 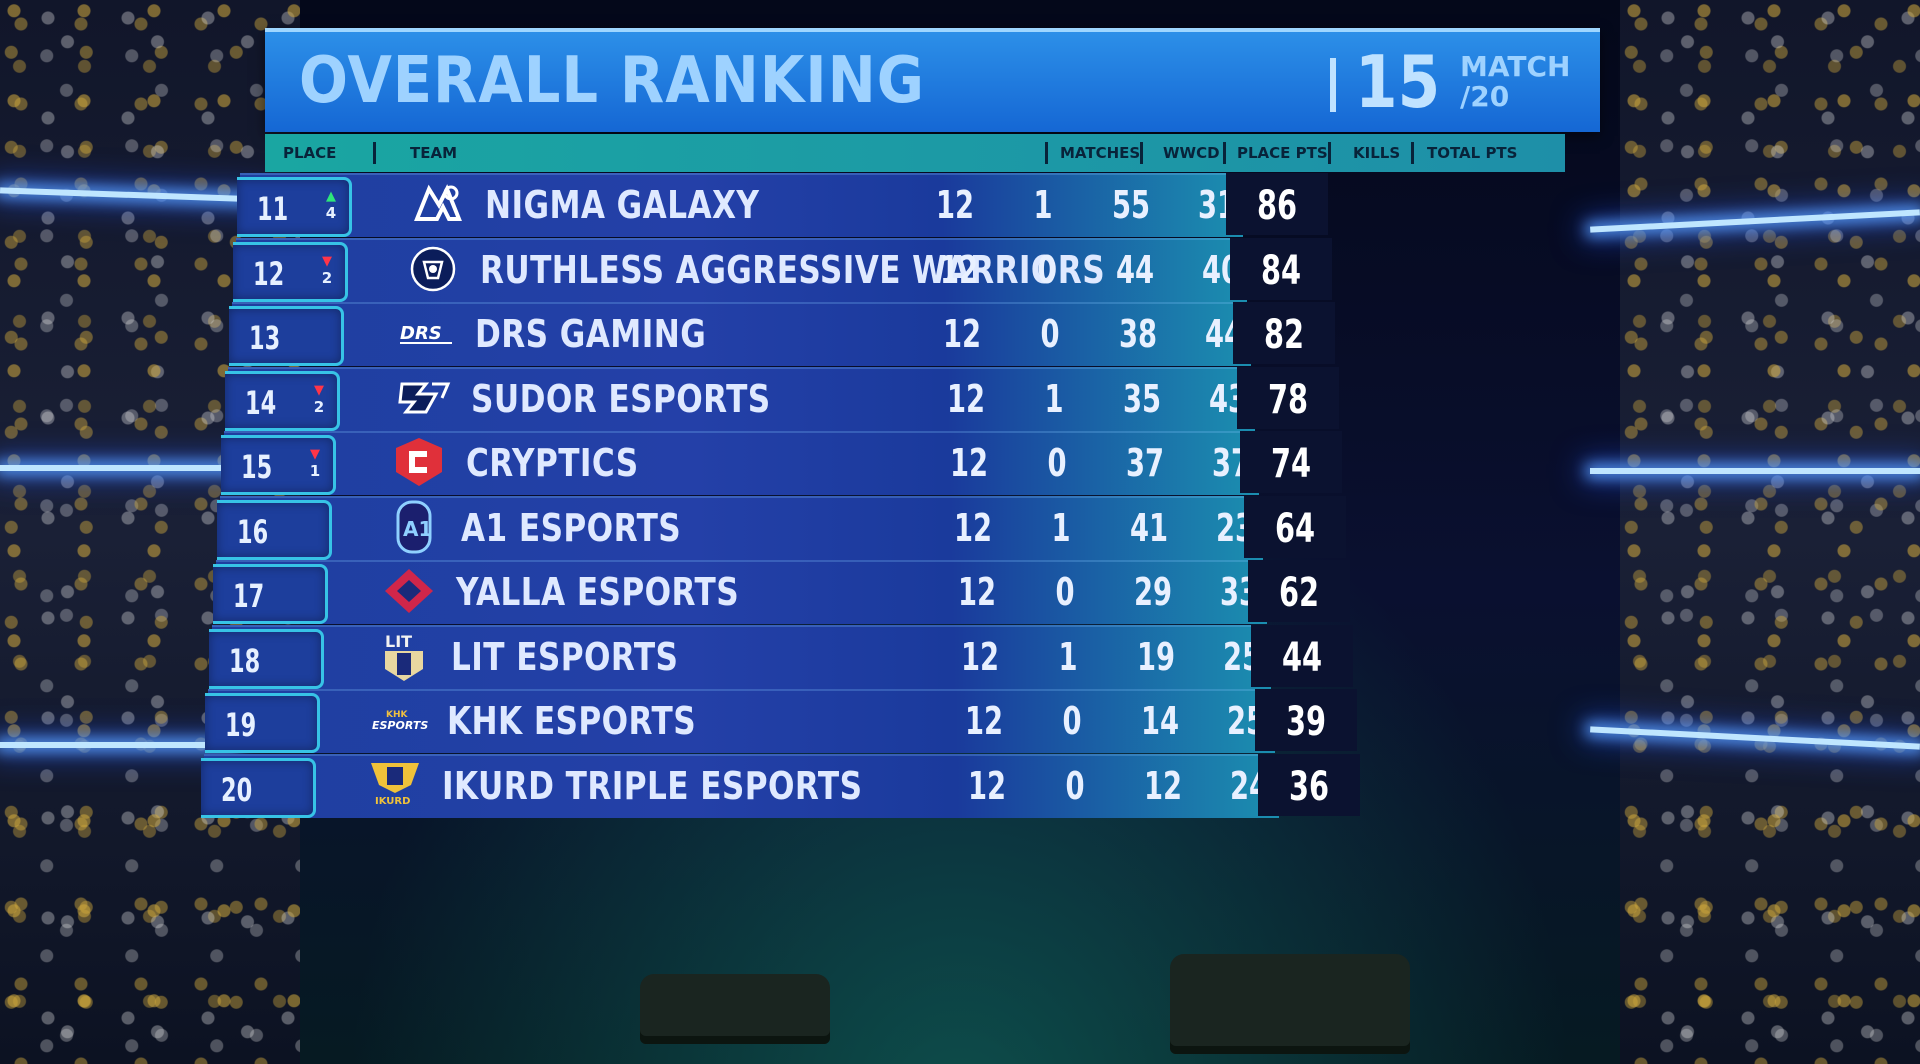 I want to click on team-name: DRS GAMING, so click(x=591, y=334).